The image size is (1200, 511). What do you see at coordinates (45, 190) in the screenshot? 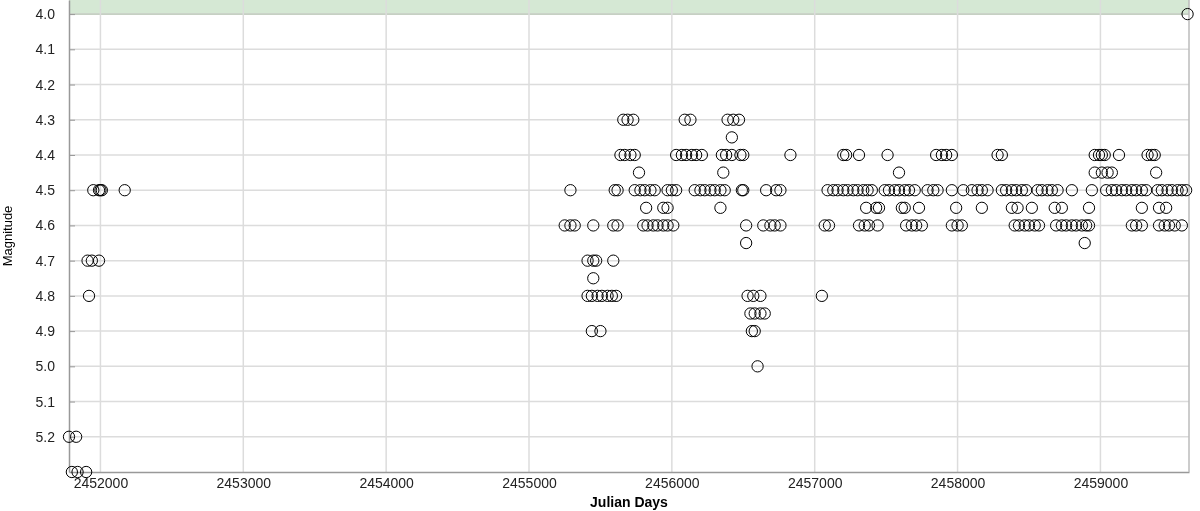
I see `y-tick-label: 4.5` at bounding box center [45, 190].